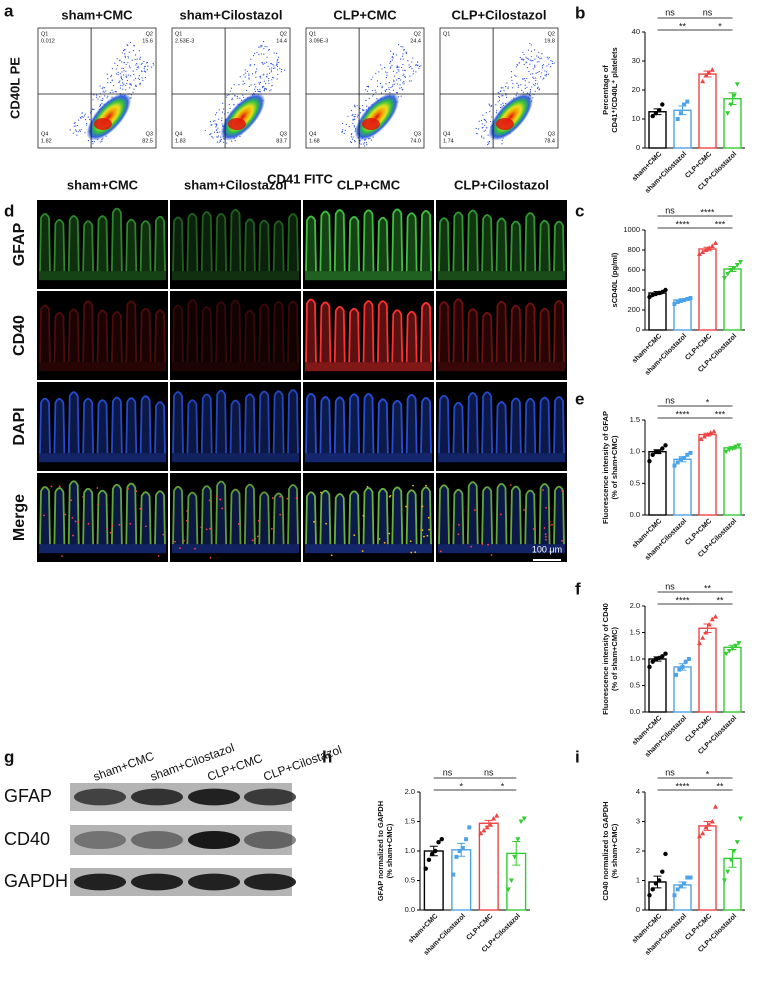 The height and width of the screenshot is (992, 764). I want to click on error-bar, so click(732, 269).